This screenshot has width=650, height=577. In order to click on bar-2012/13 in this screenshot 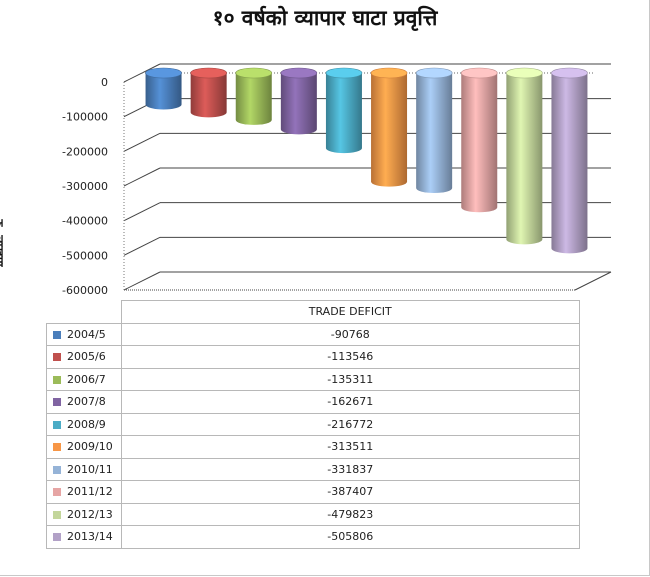, I will do `click(524, 156)`.